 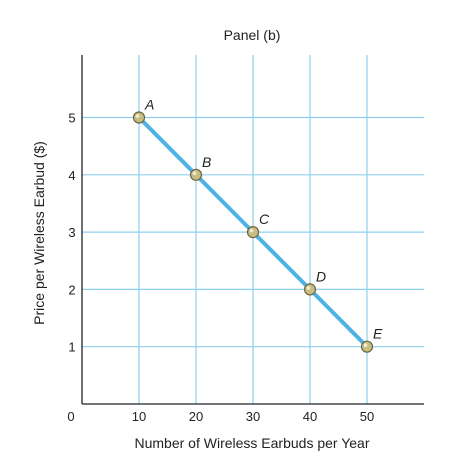 What do you see at coordinates (252, 443) in the screenshot?
I see `x-axis-title: Number of Wireless Earbuds per Year` at bounding box center [252, 443].